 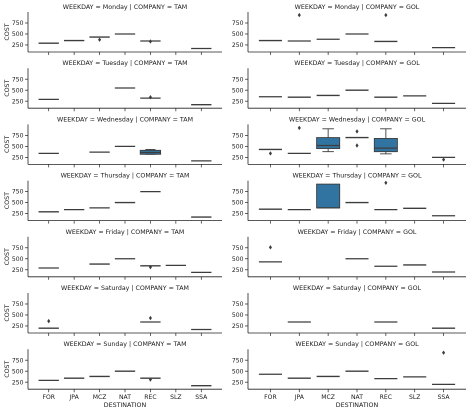 I want to click on box-saturday-tam-rec, so click(x=150, y=319).